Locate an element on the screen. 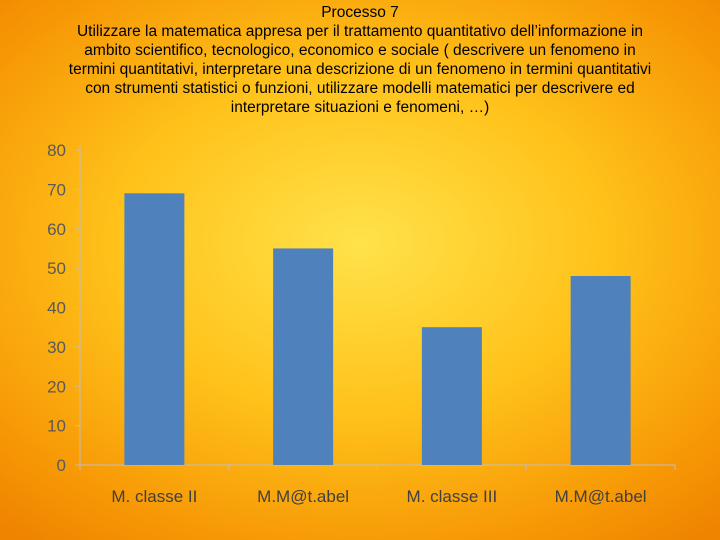 This screenshot has height=540, width=720. y-tick-label: 10 is located at coordinates (56, 426).